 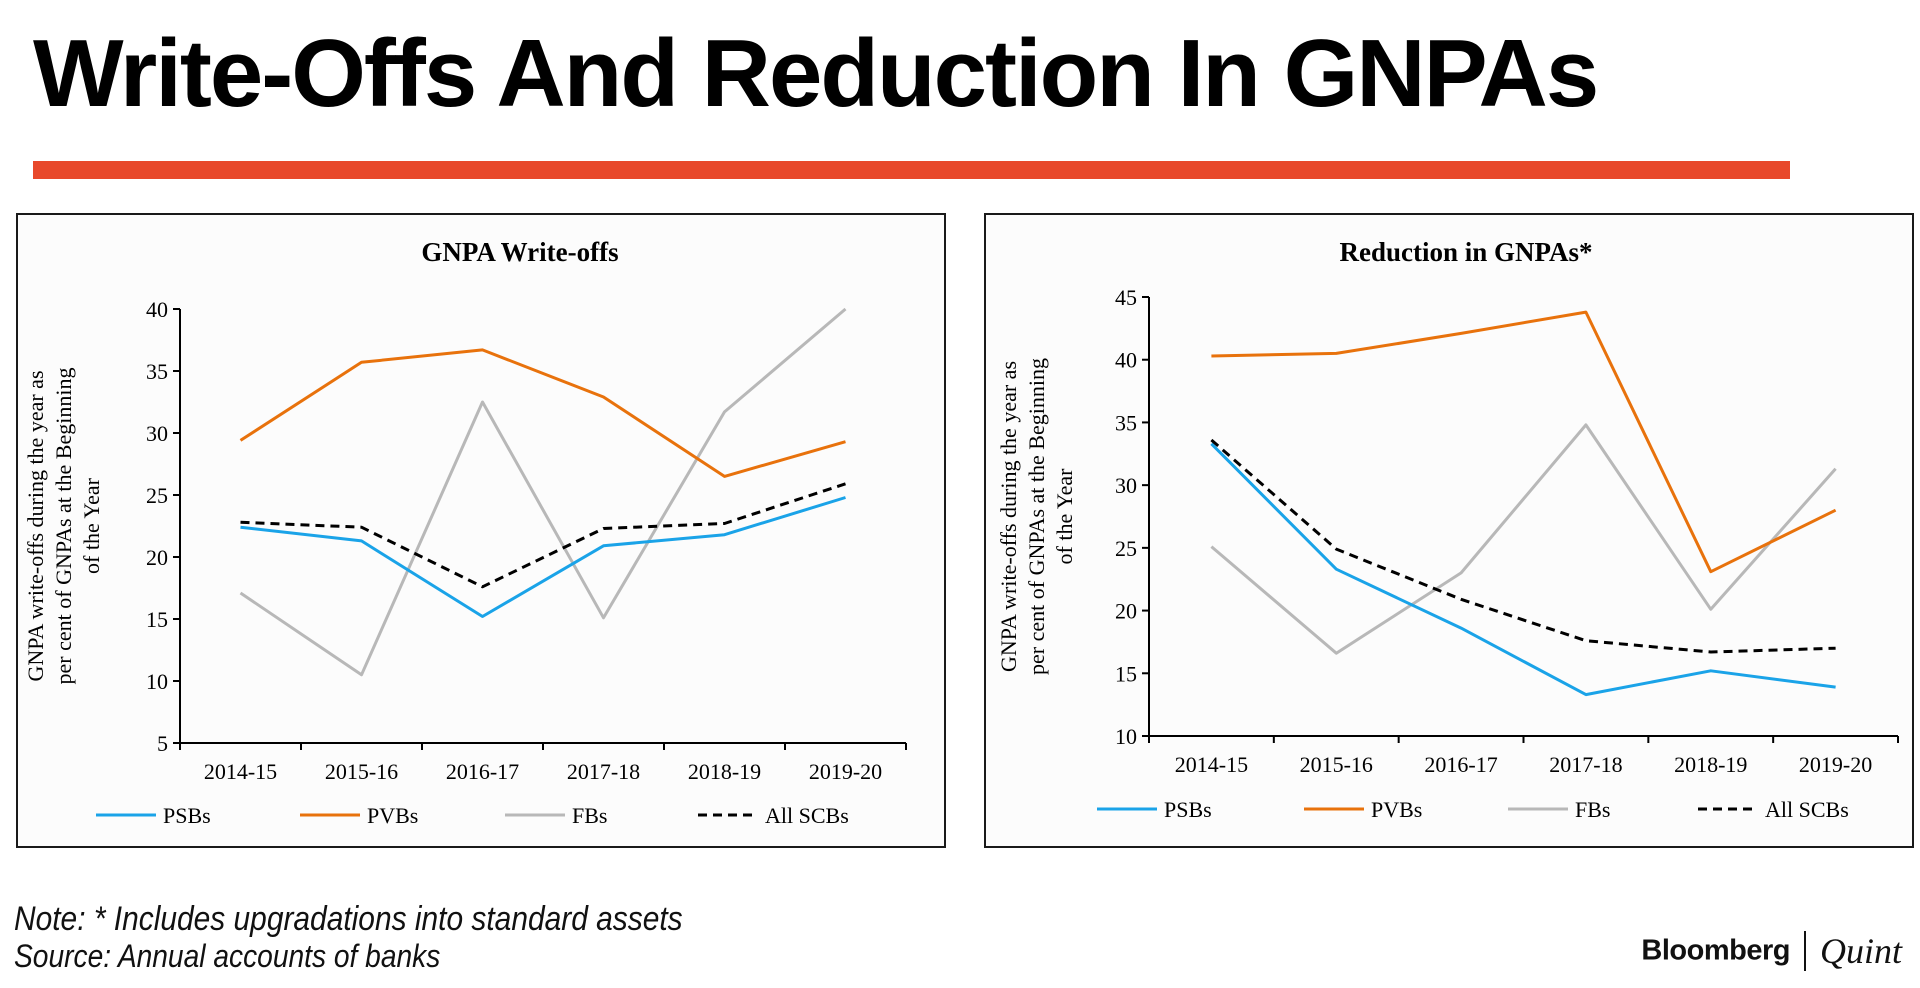 I want to click on page-title: Write-Offs And Reduction In GNPAs, so click(x=816, y=73).